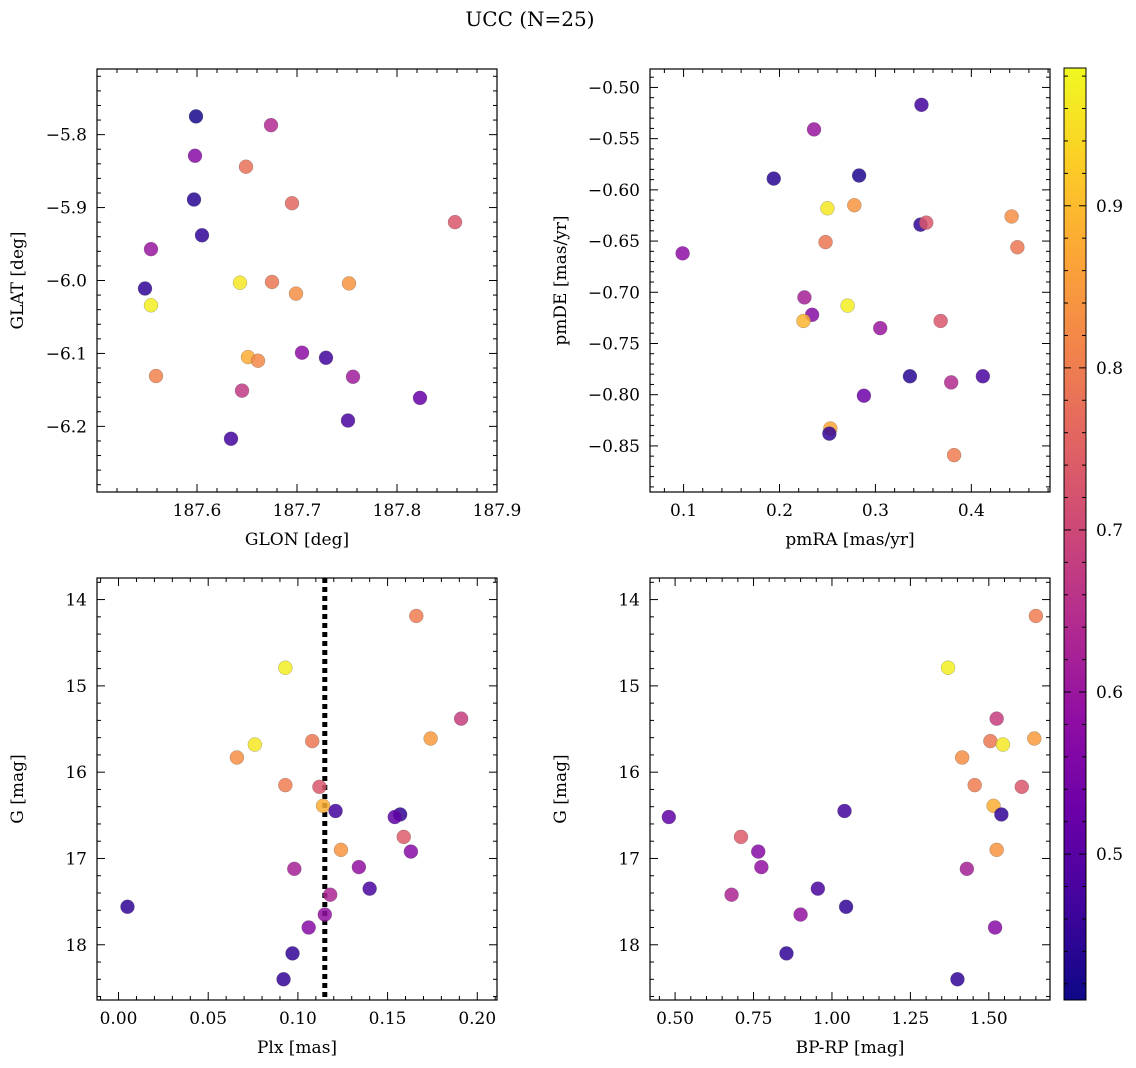 This screenshot has height=1068, width=1136. What do you see at coordinates (561, 788) in the screenshot?
I see `y-axis-label: G [mag]` at bounding box center [561, 788].